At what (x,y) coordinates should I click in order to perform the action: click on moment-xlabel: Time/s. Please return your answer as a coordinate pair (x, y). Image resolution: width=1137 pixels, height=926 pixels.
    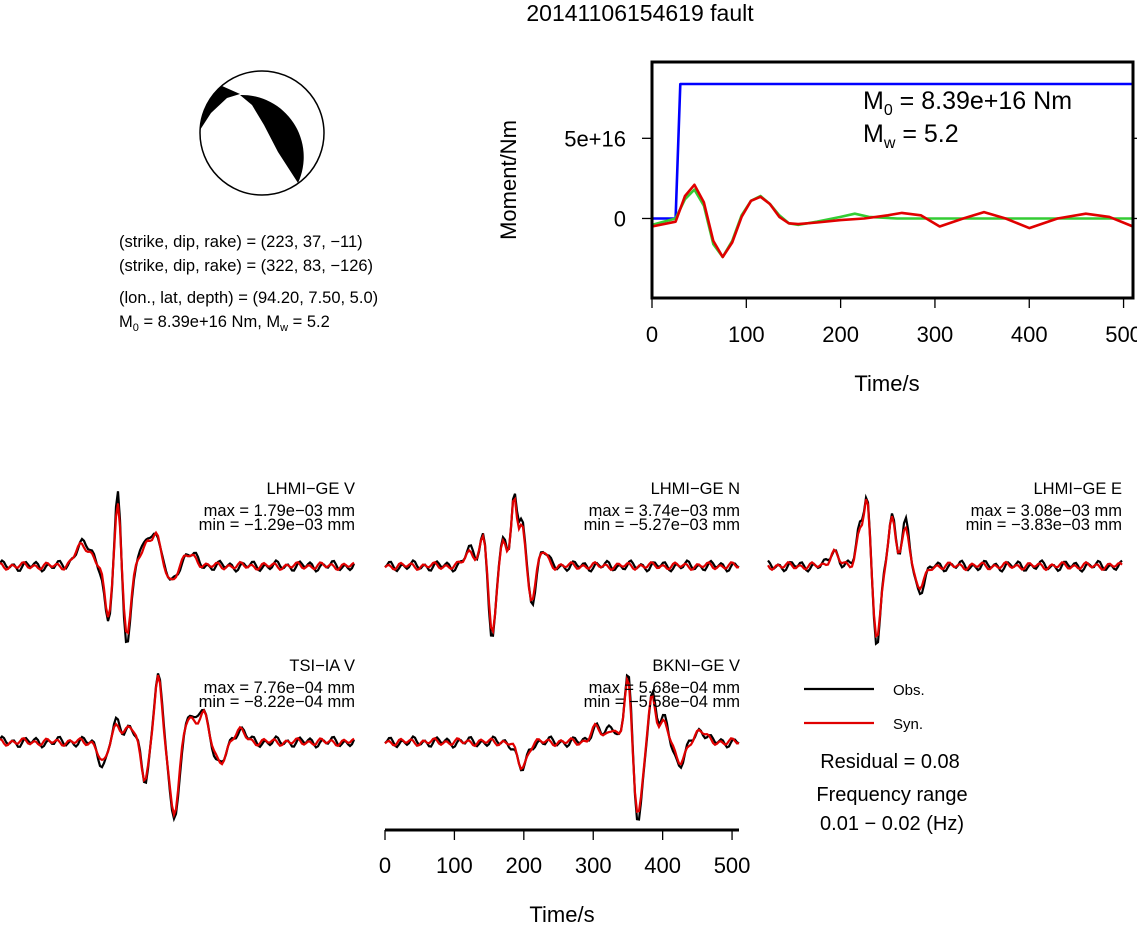
    Looking at the image, I should click on (886, 383).